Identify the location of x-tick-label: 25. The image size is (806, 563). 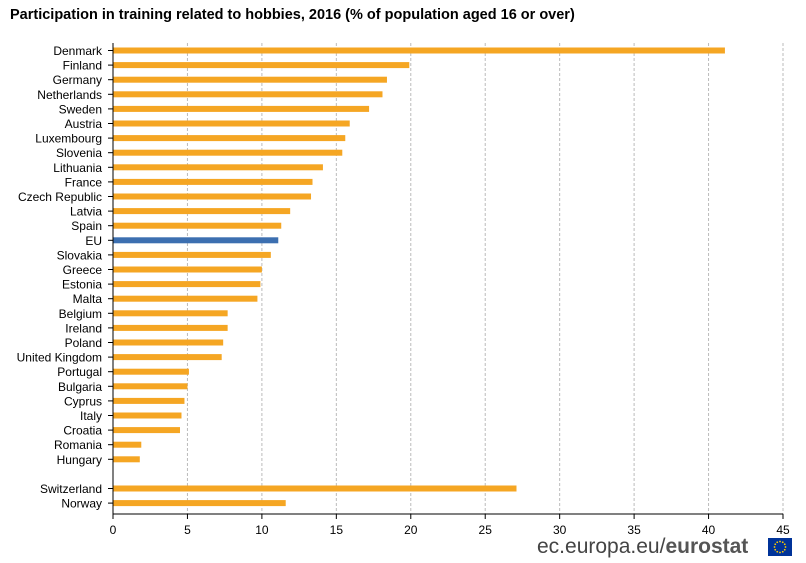
(486, 530).